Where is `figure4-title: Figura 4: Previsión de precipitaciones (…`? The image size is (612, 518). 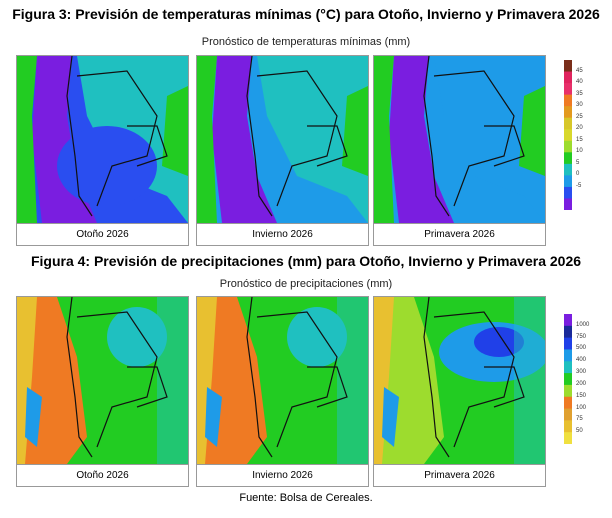
figure4-title: Figura 4: Previsión de precipitaciones (… is located at coordinates (306, 261).